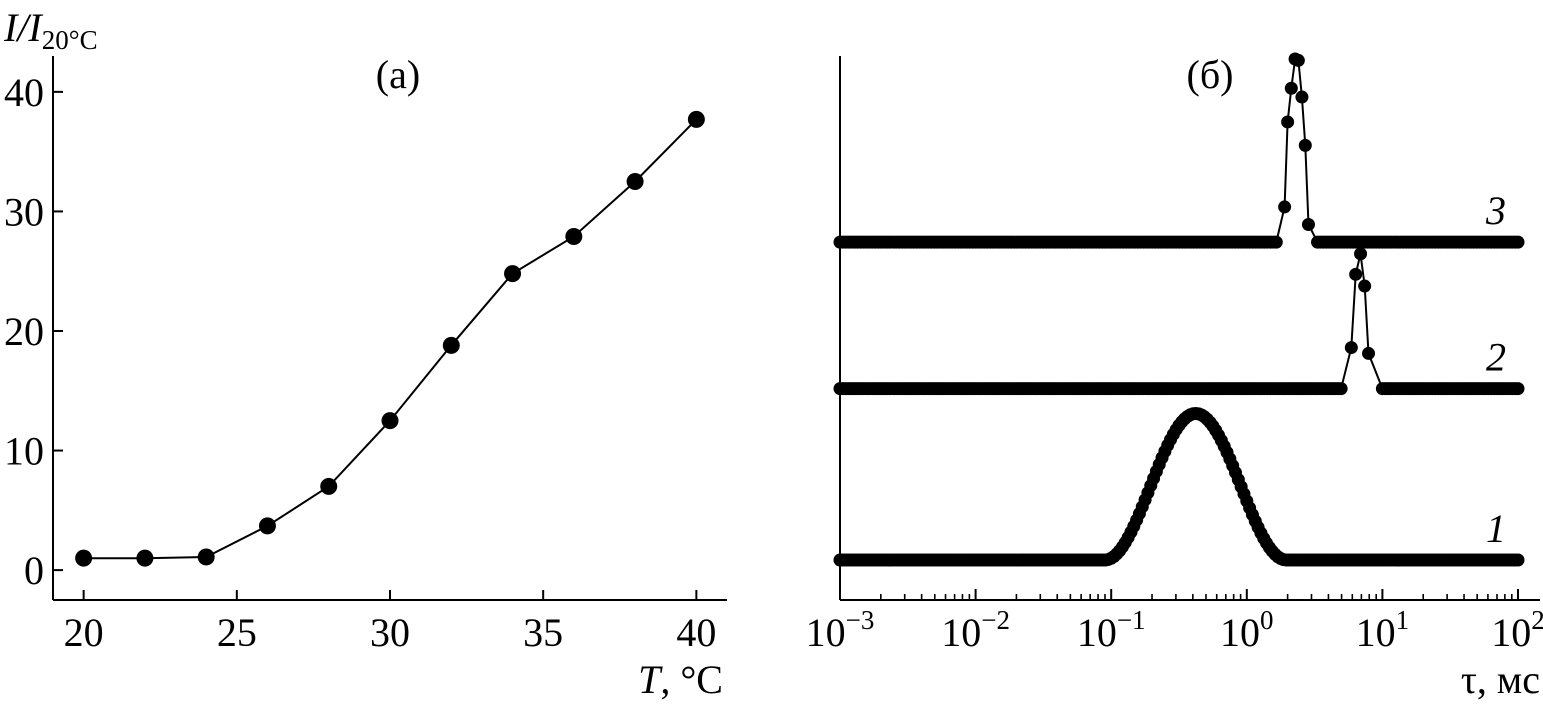 This screenshot has height=707, width=1543. Describe the element at coordinates (24, 331) in the screenshot. I see `panel-a-y-tick-label: 20` at that location.